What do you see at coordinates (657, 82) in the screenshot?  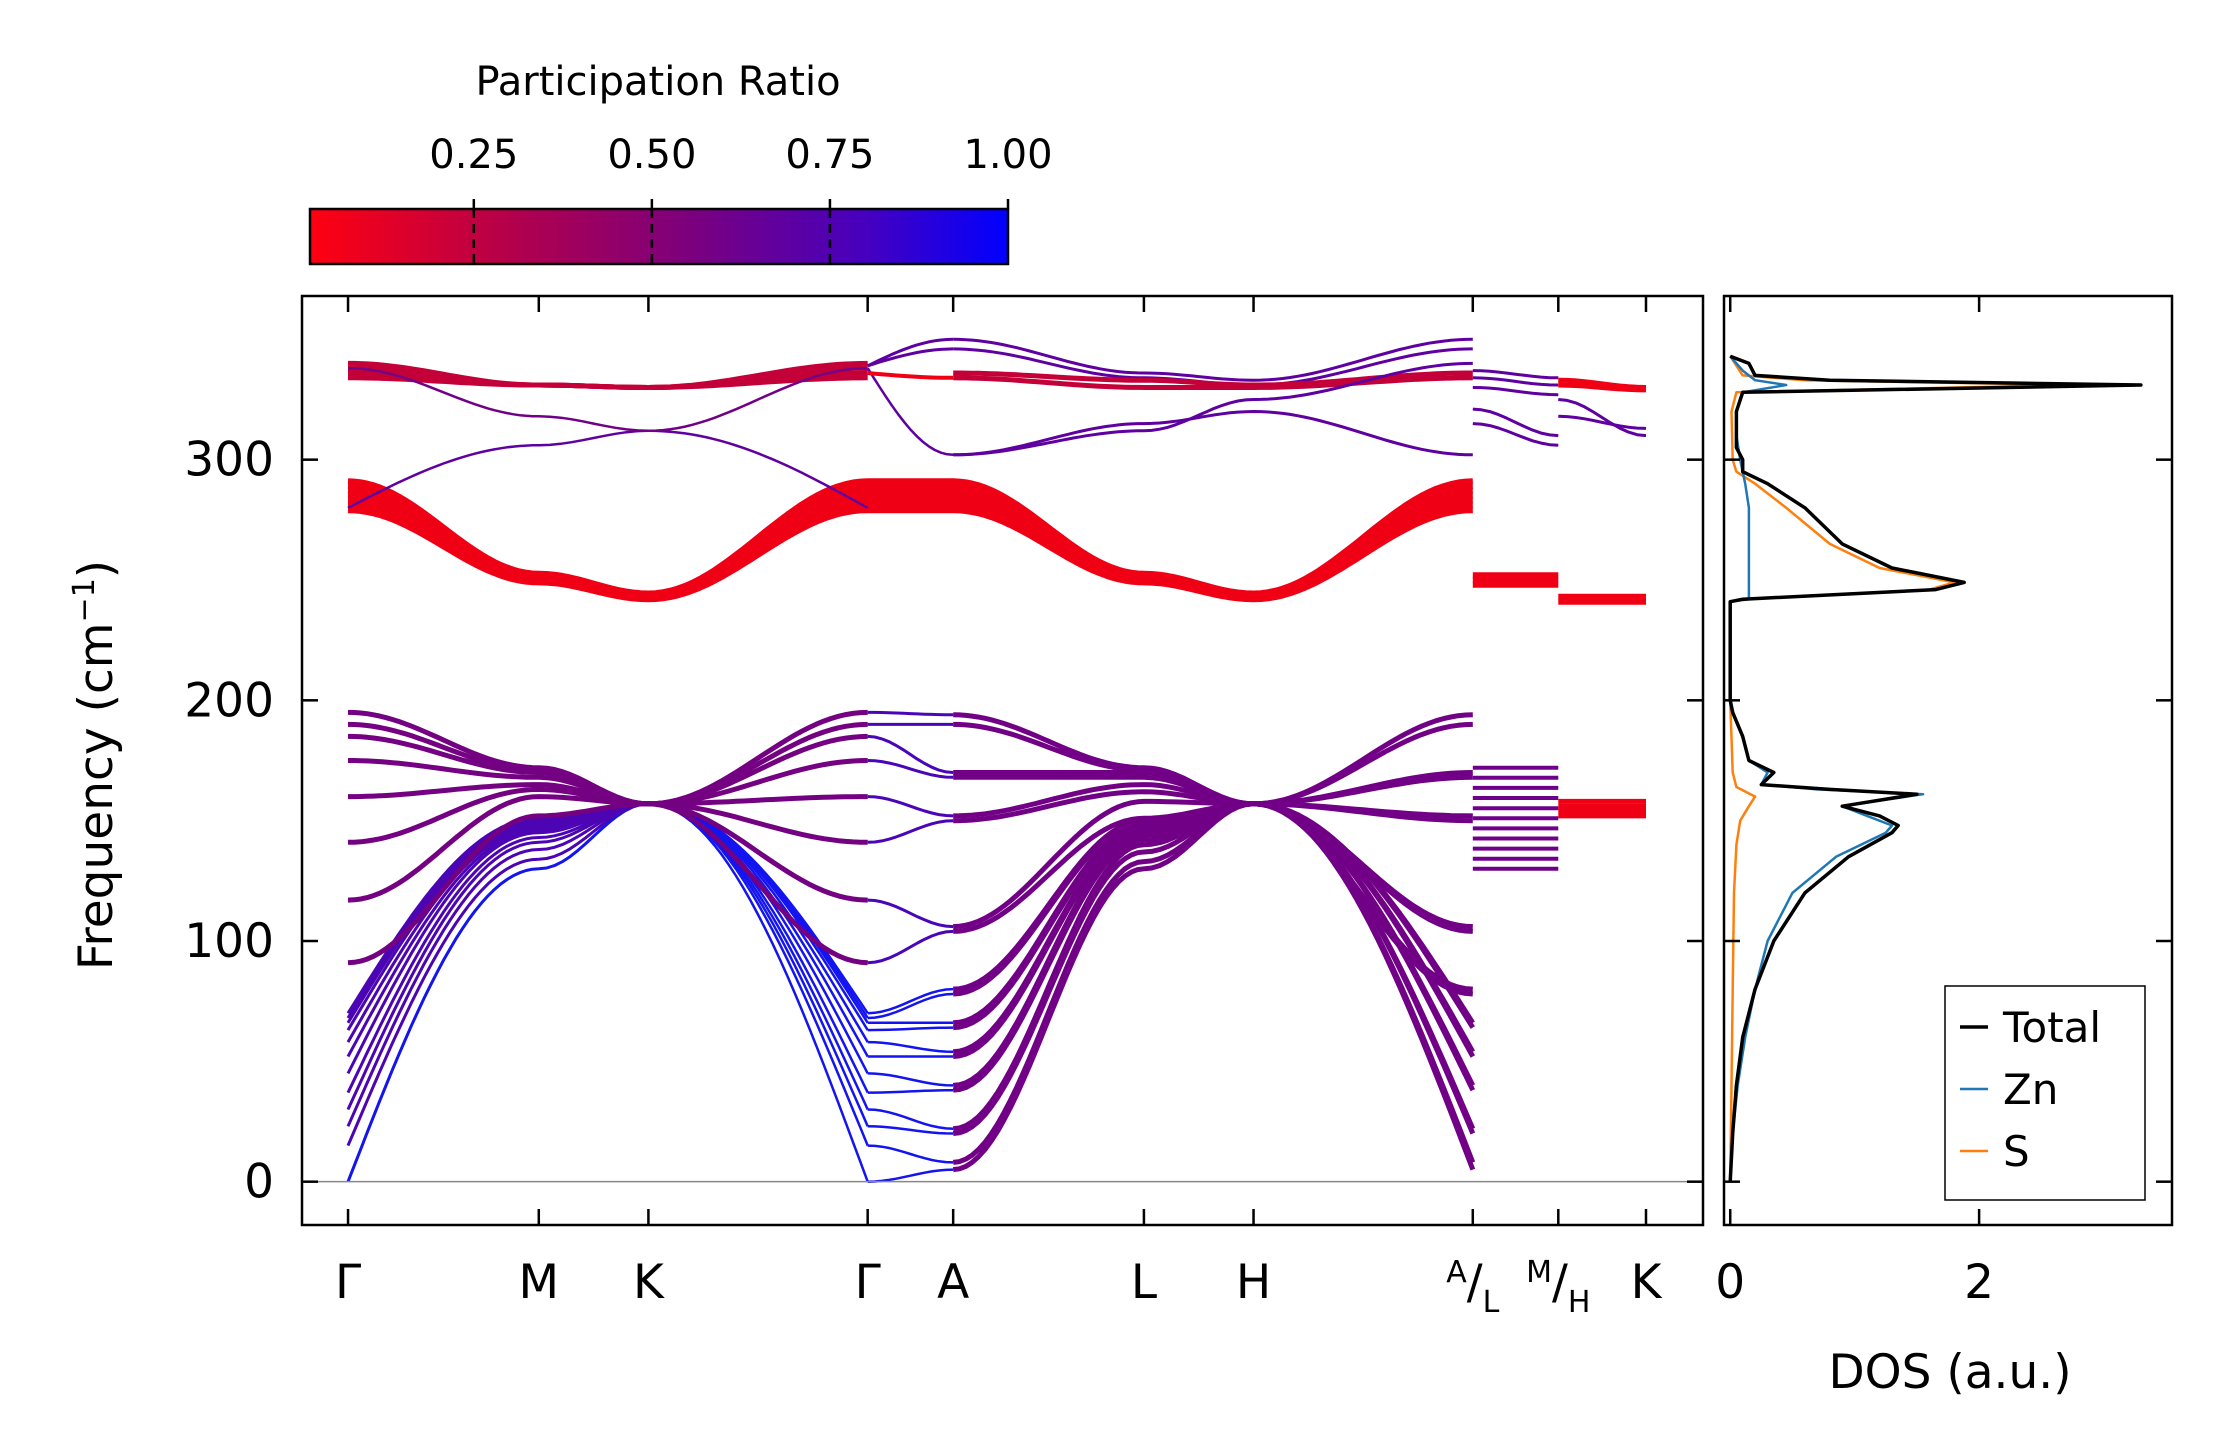 I see `colorbar-title: Participation Ratio` at bounding box center [657, 82].